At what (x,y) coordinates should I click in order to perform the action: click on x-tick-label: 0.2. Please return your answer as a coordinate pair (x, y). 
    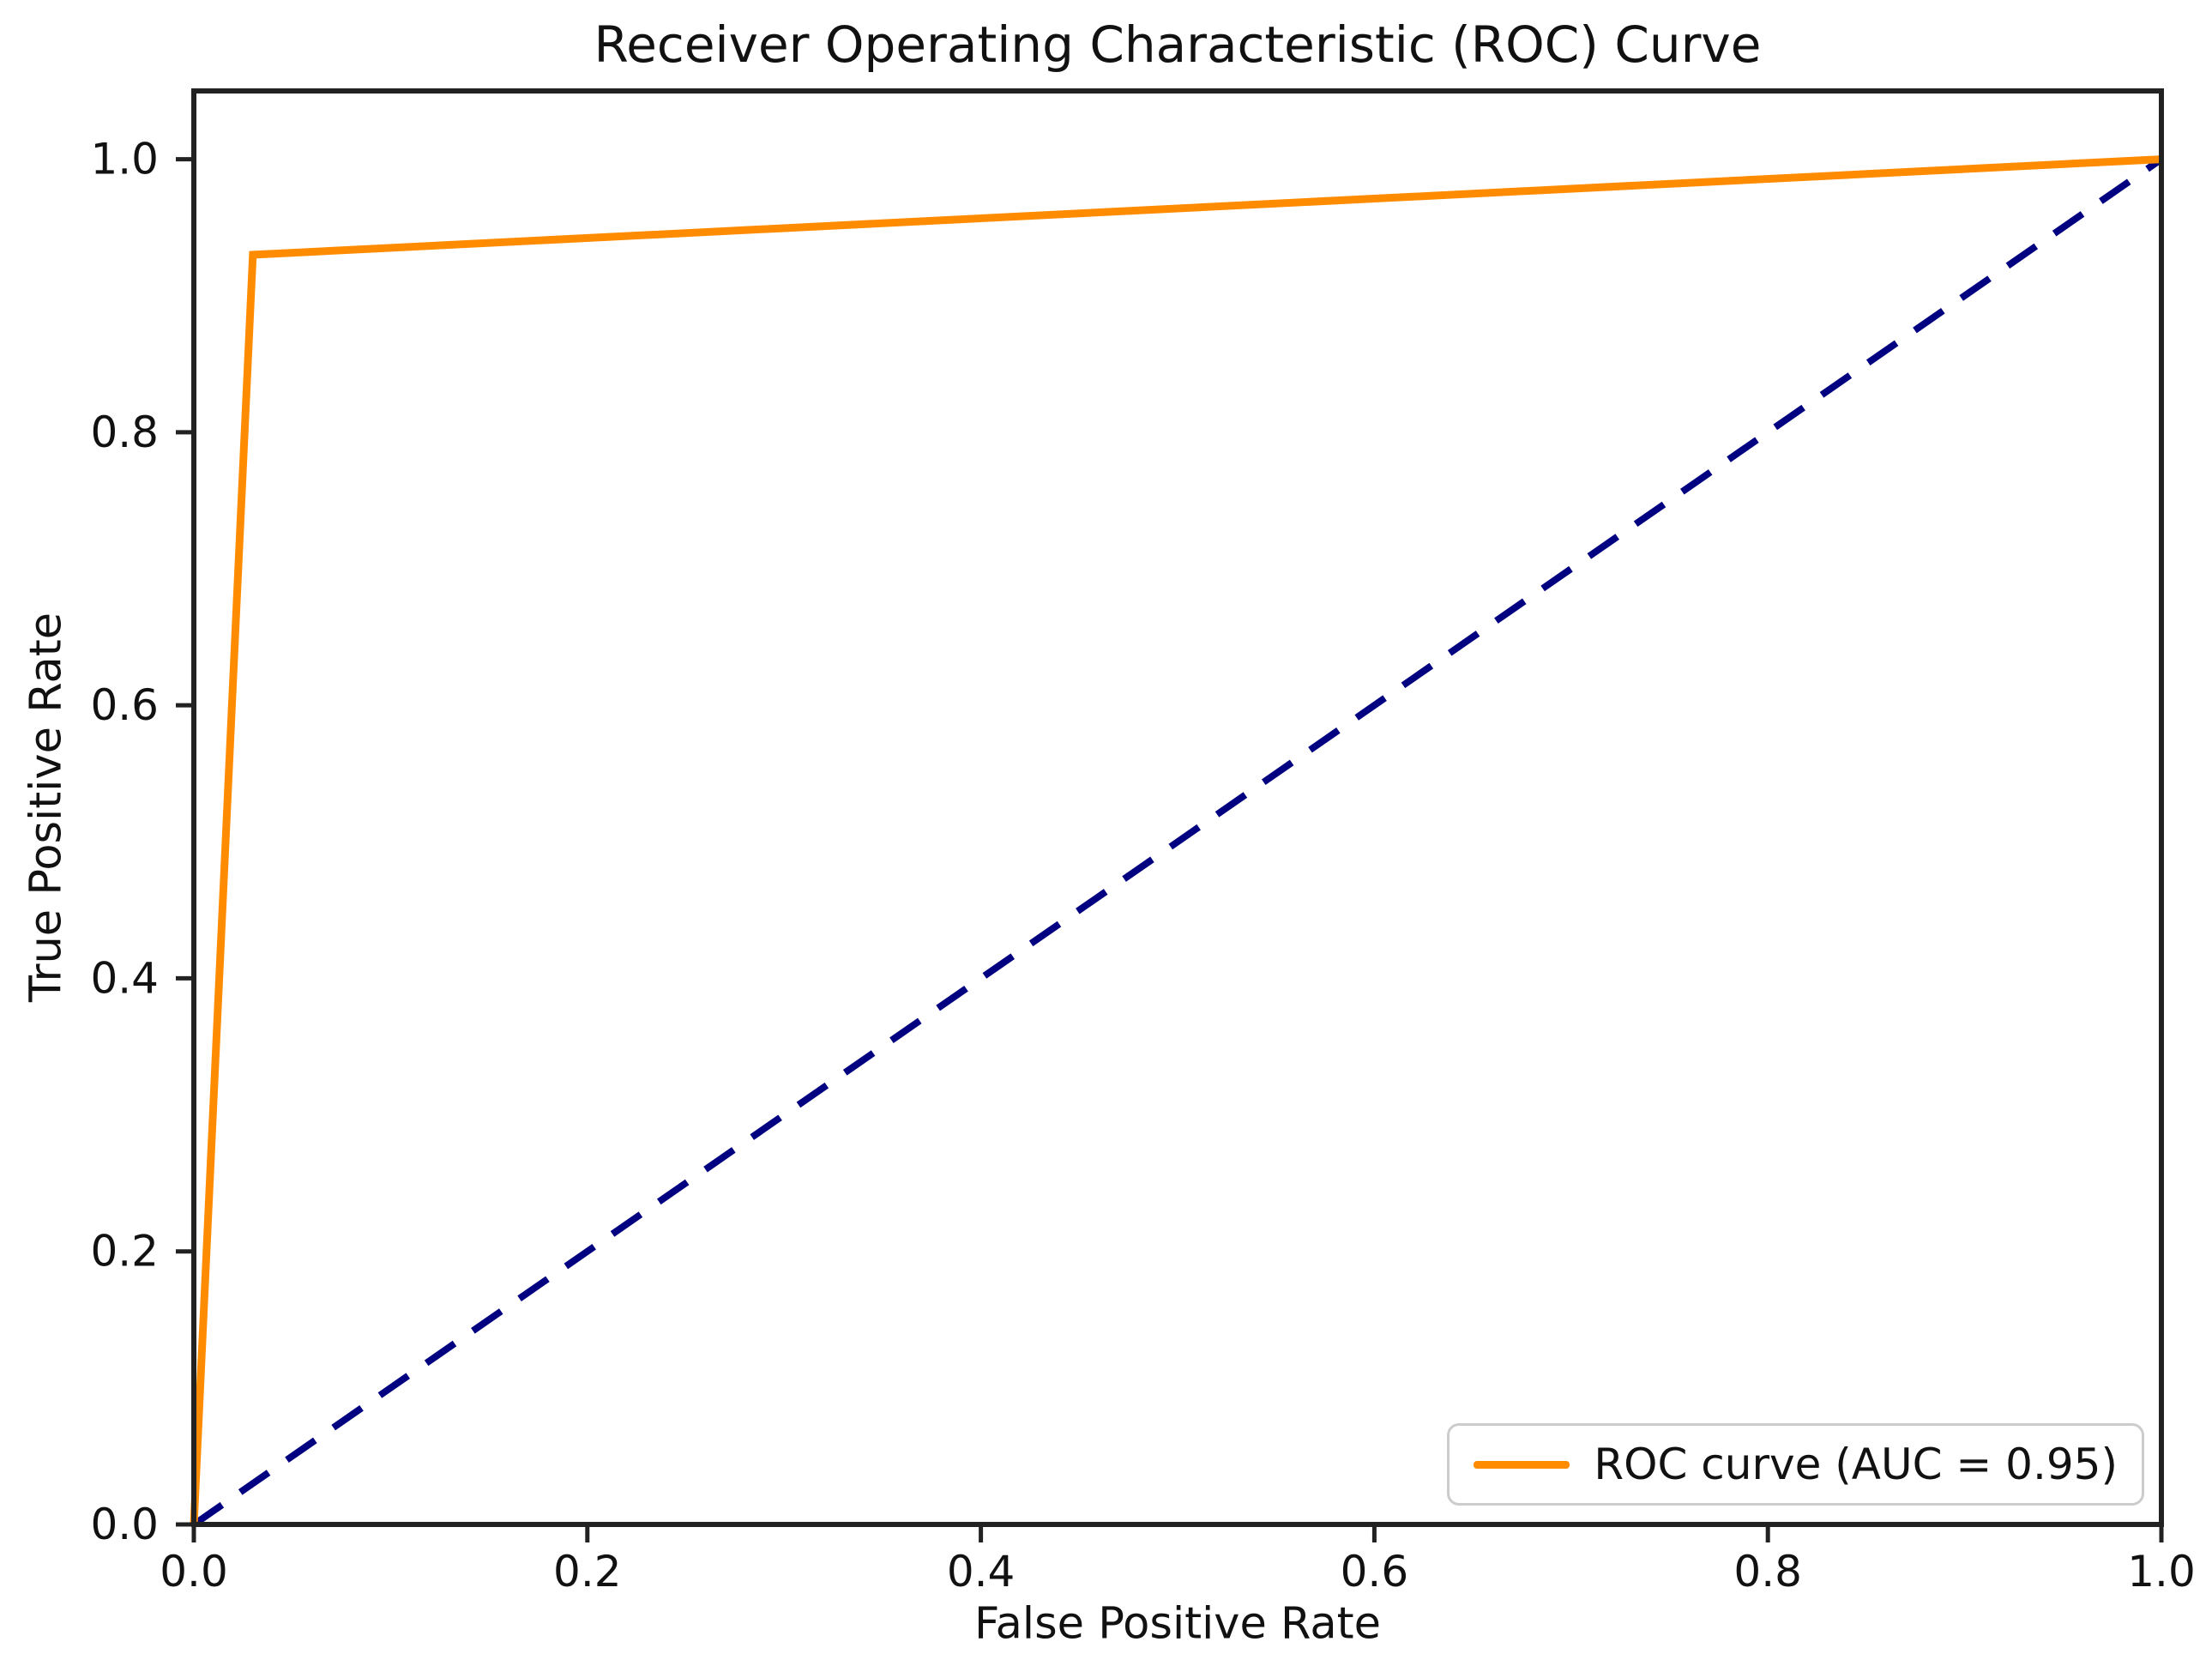
    Looking at the image, I should click on (587, 1572).